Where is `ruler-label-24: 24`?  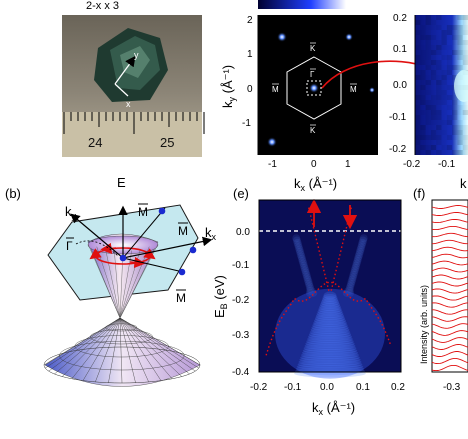
ruler-label-24: 24 is located at coordinates (95, 142).